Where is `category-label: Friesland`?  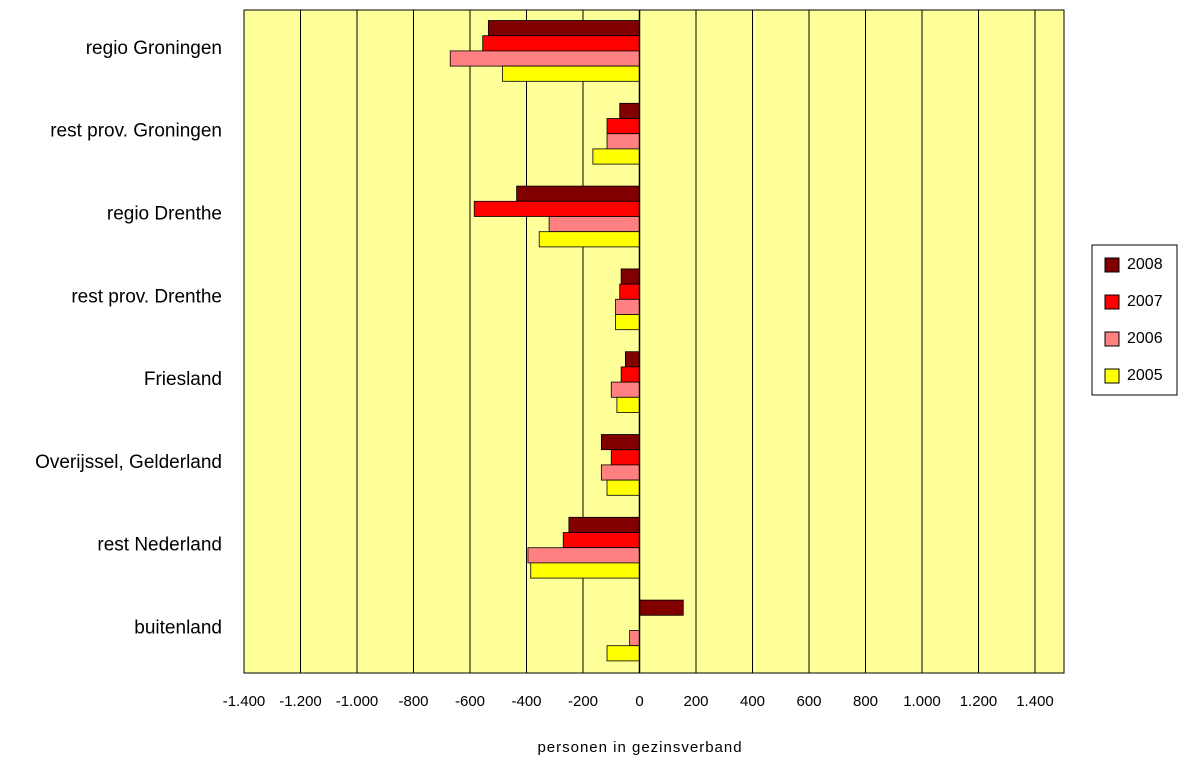 category-label: Friesland is located at coordinates (183, 379).